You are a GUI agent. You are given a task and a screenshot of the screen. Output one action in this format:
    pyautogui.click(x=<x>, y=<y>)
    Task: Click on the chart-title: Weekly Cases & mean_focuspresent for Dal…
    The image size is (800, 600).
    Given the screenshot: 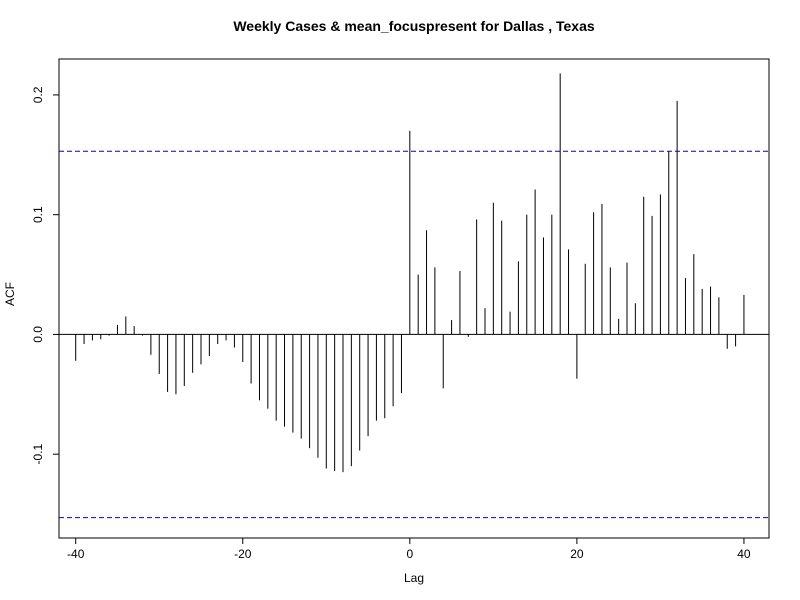 What is the action you would take?
    pyautogui.click(x=414, y=26)
    